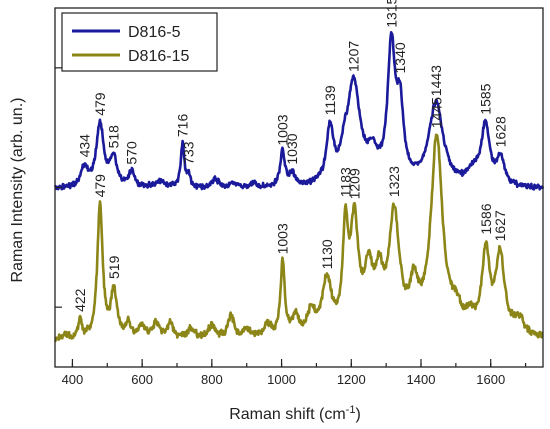  Describe the element at coordinates (158, 56) in the screenshot. I see `legend-label-d816-15: D816-15` at that location.